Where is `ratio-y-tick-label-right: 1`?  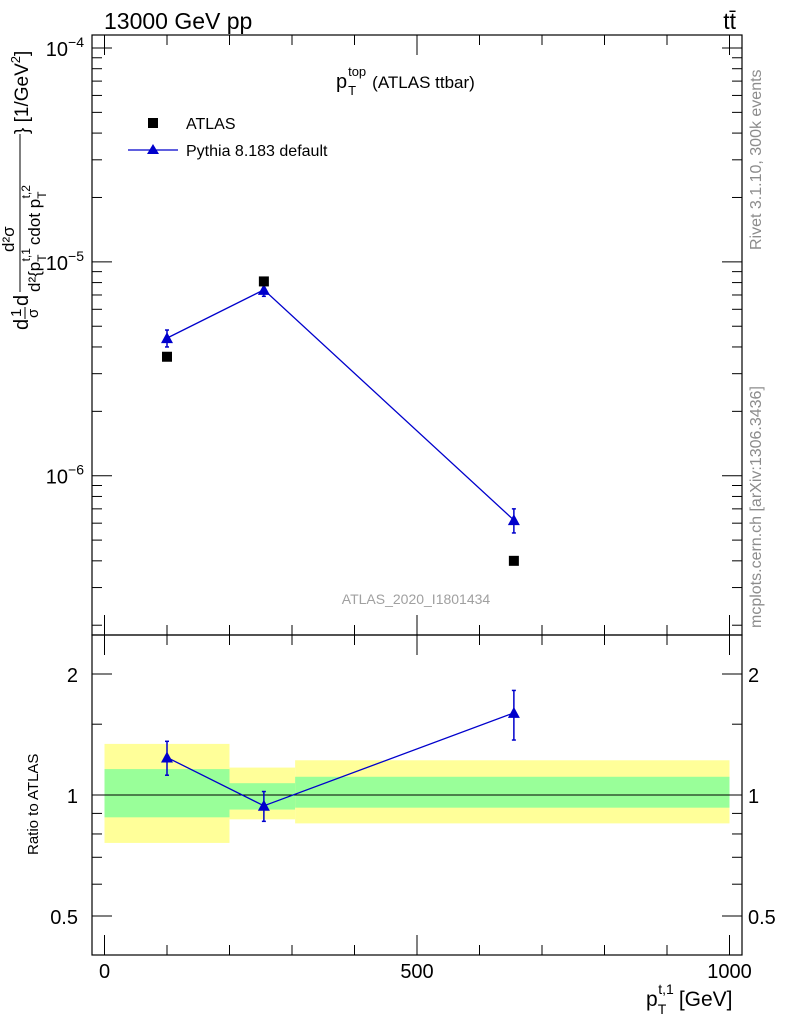 ratio-y-tick-label-right: 1 is located at coordinates (753, 797).